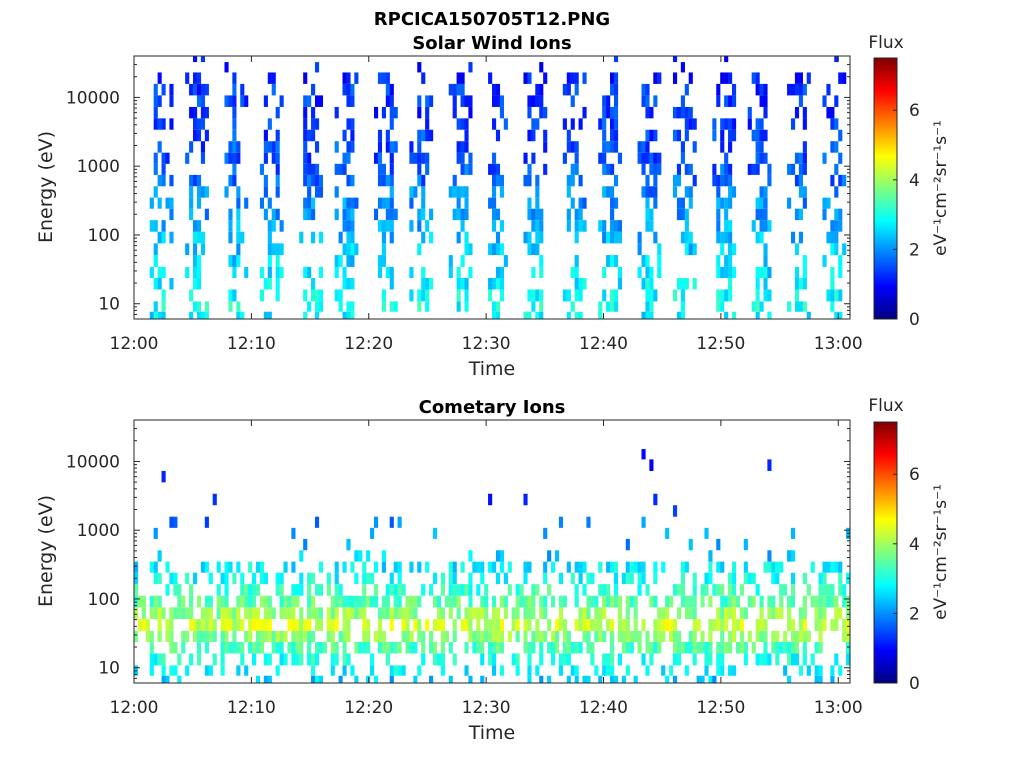 The width and height of the screenshot is (1024, 768). Describe the element at coordinates (914, 545) in the screenshot. I see `colorbar-tick-label: 4` at that location.